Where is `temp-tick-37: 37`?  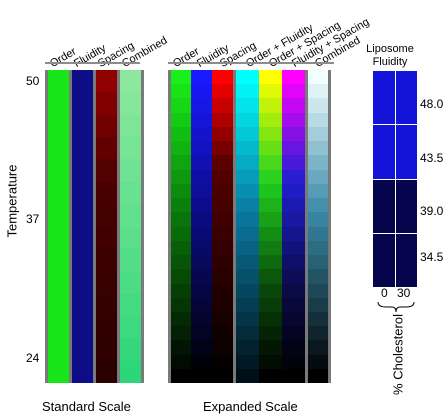
temp-tick-37: 37 is located at coordinates (33, 219).